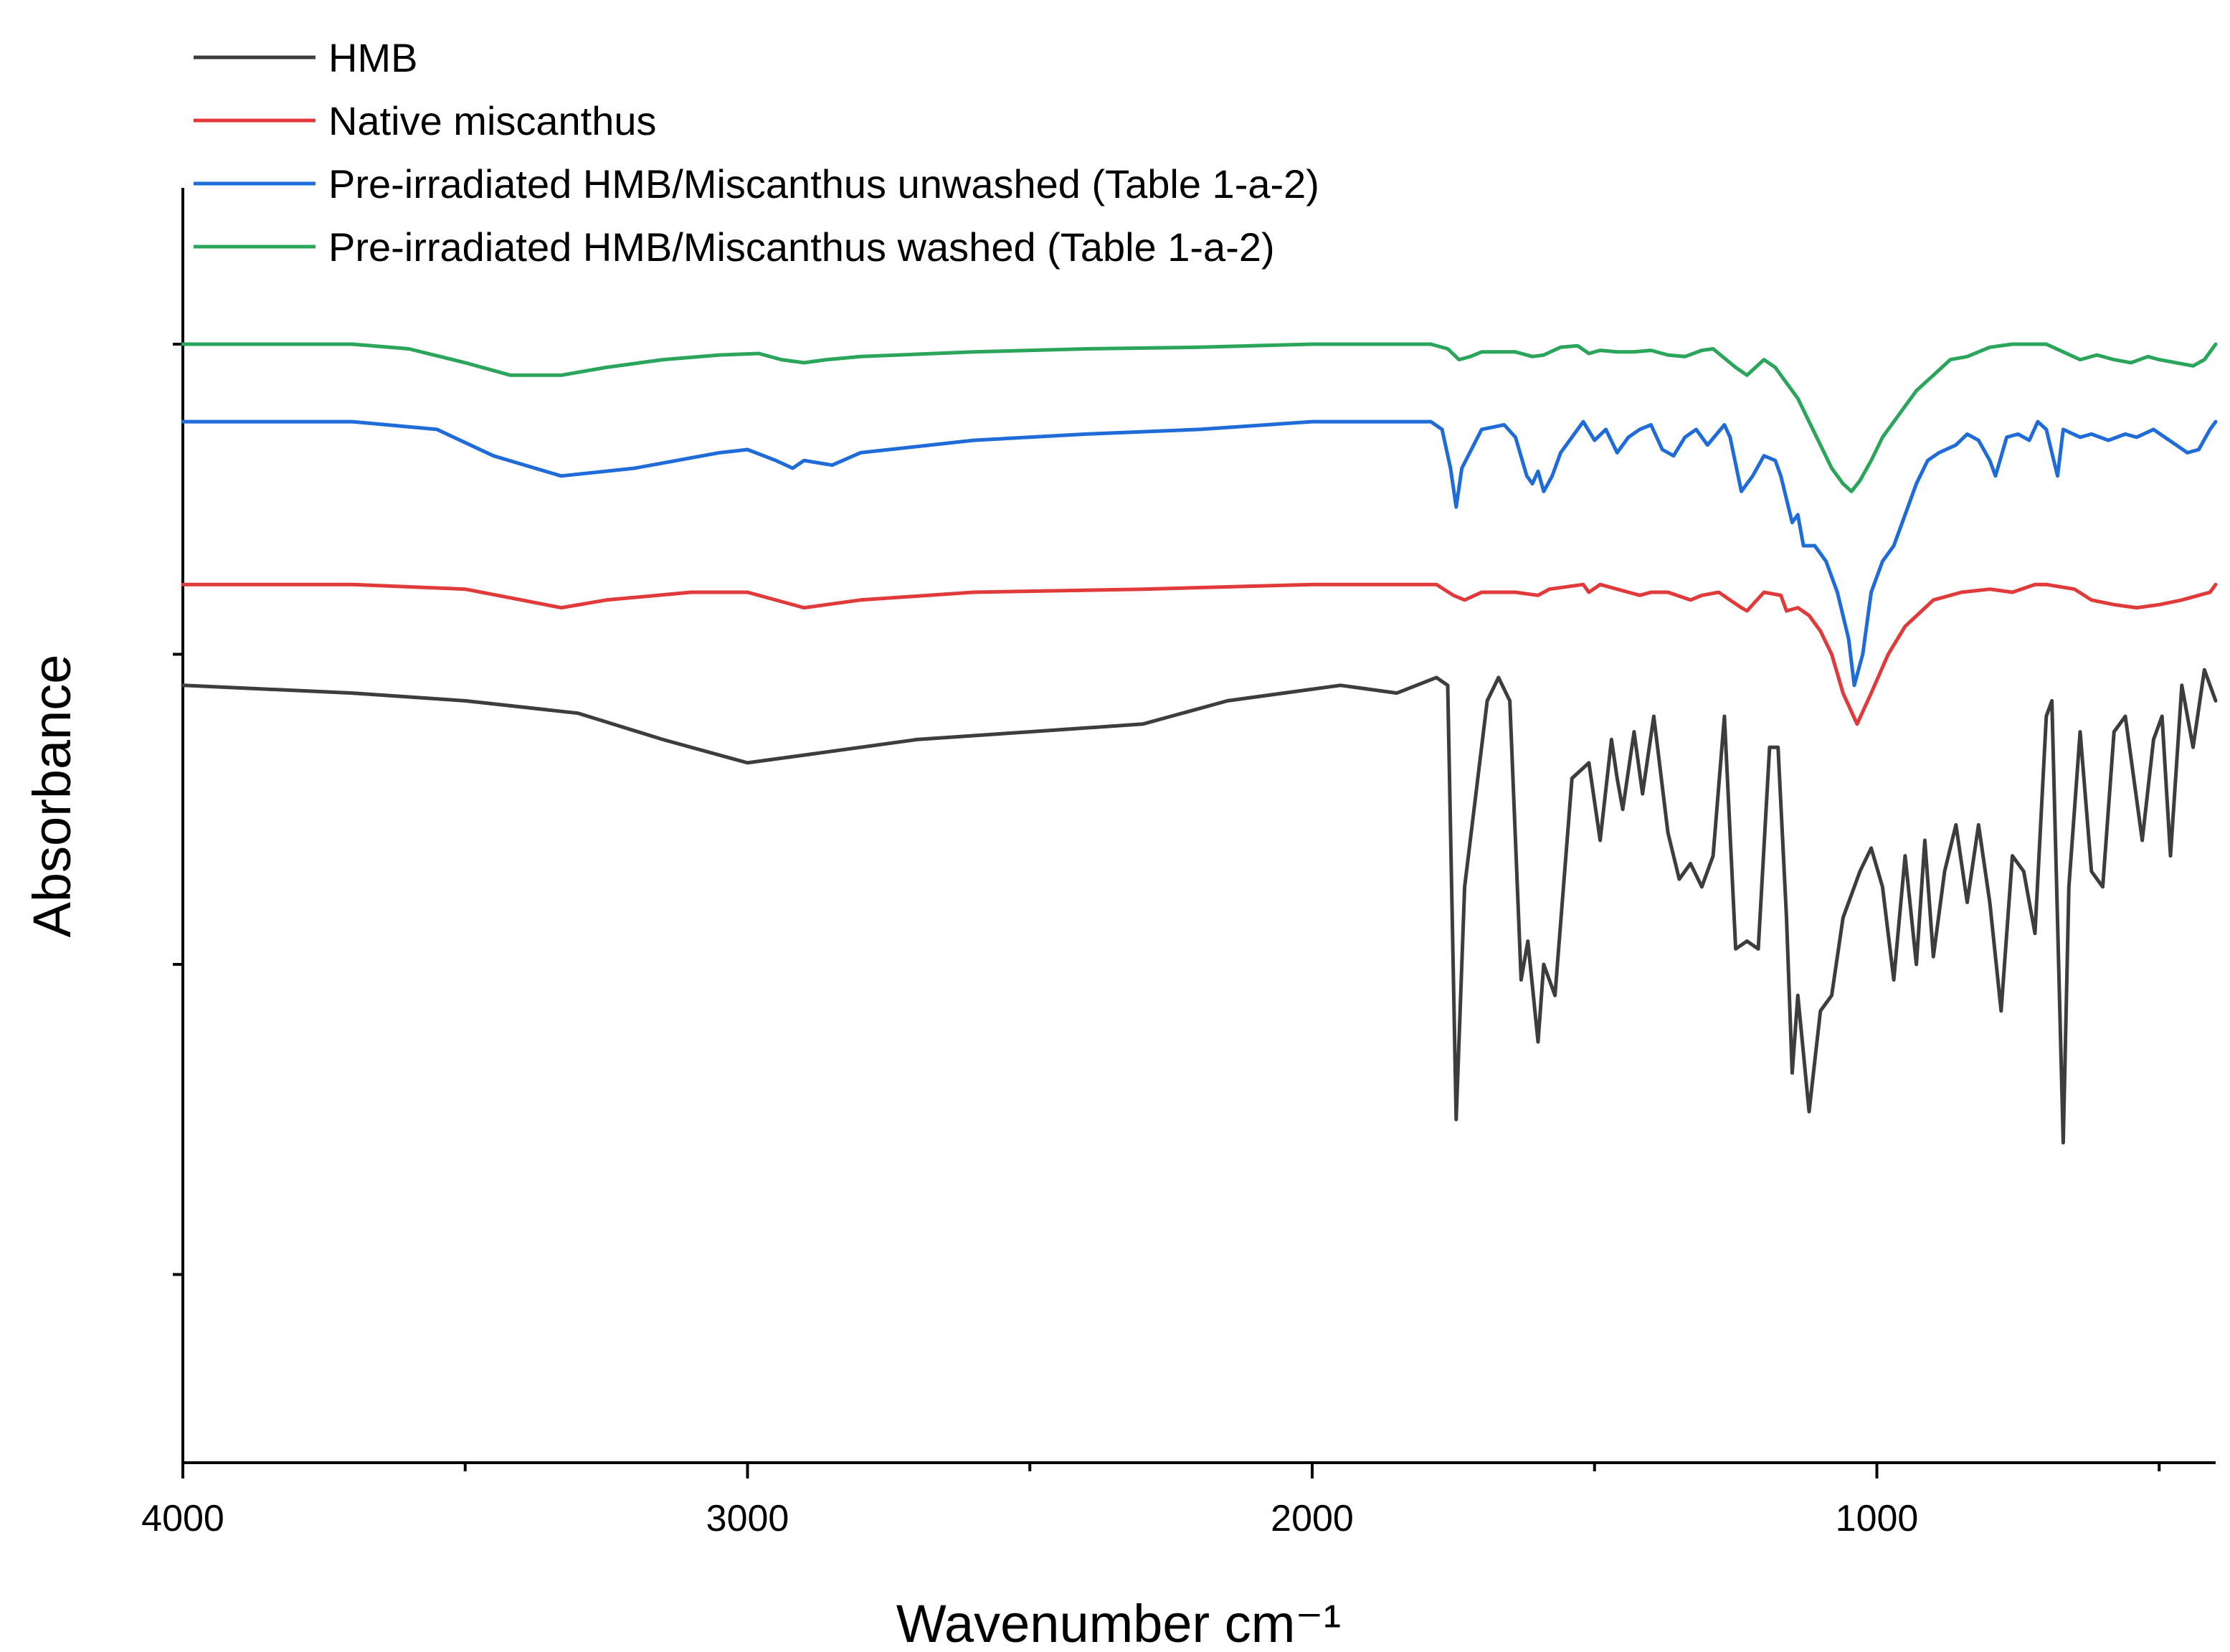 This screenshot has height=1652, width=2230. I want to click on x-tick-label-1000: 1000, so click(1877, 1518).